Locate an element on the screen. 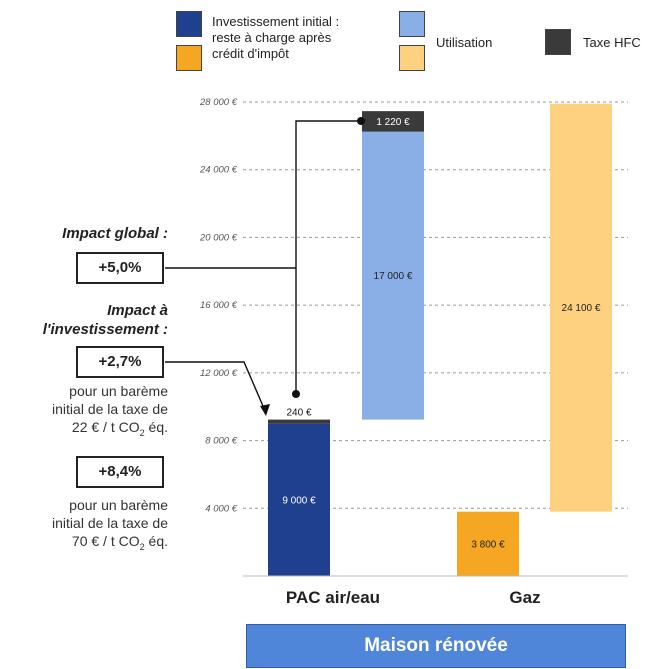 Image resolution: width=653 pixels, height=669 pixels. y-tick-label: 8 000 € is located at coordinates (221, 441).